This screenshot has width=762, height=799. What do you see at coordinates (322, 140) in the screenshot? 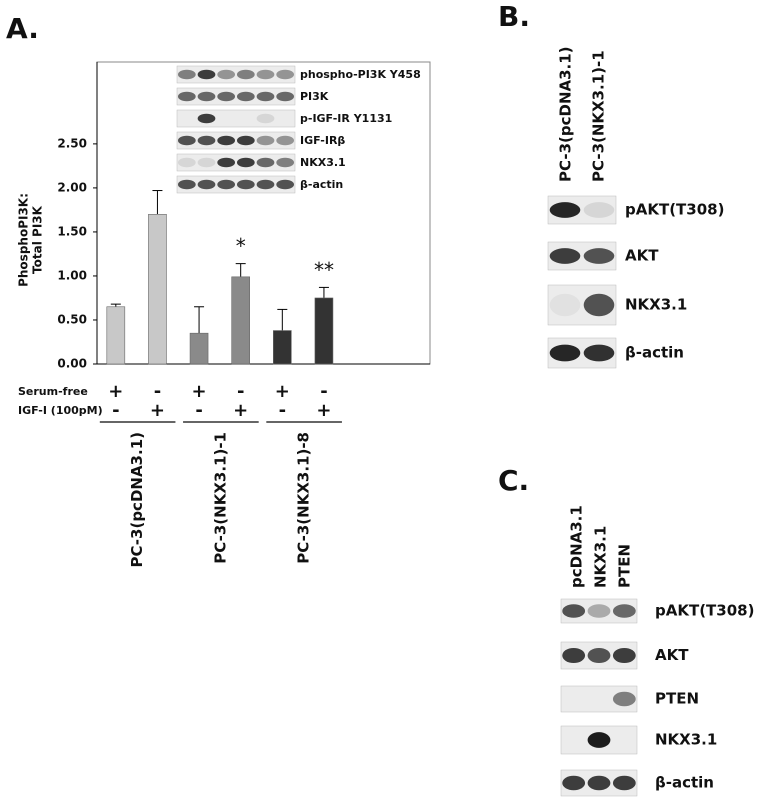
I see `blot-label: IGF-IRβ` at bounding box center [322, 140].